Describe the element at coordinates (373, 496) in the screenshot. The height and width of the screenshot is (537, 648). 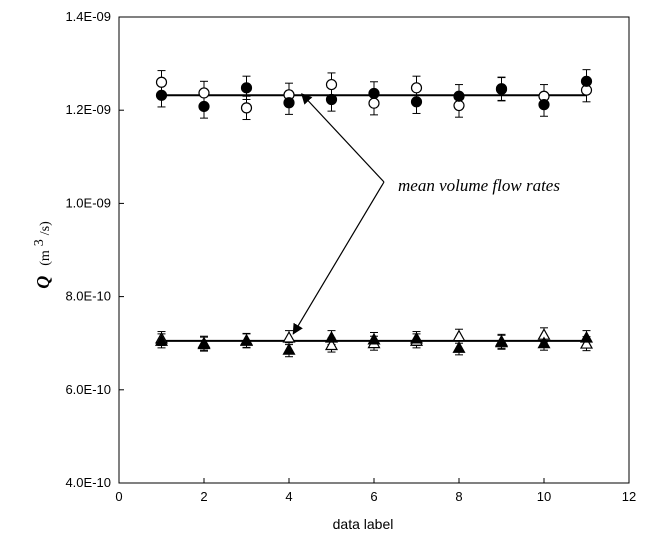
I see `x-tick-label: 6` at that location.